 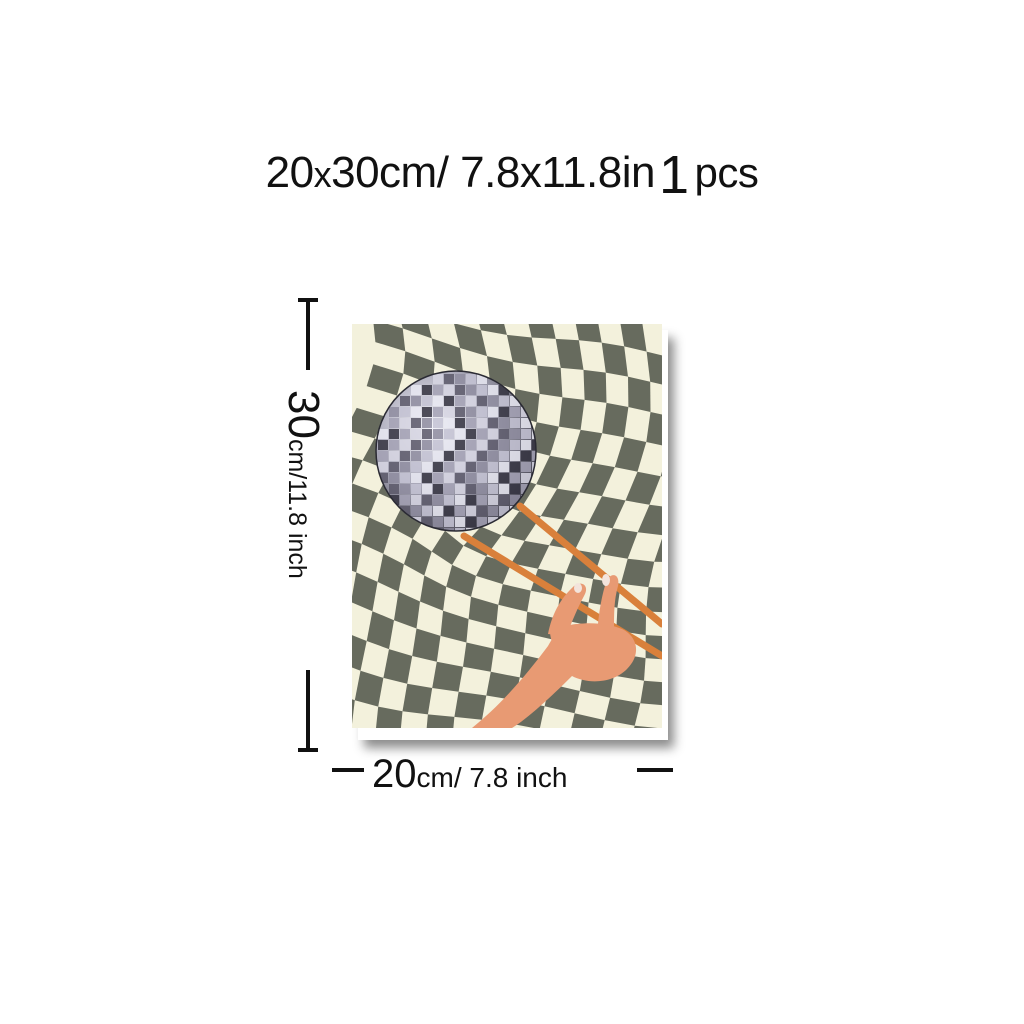 I want to click on height-dimension-line-bottom, so click(x=308, y=710).